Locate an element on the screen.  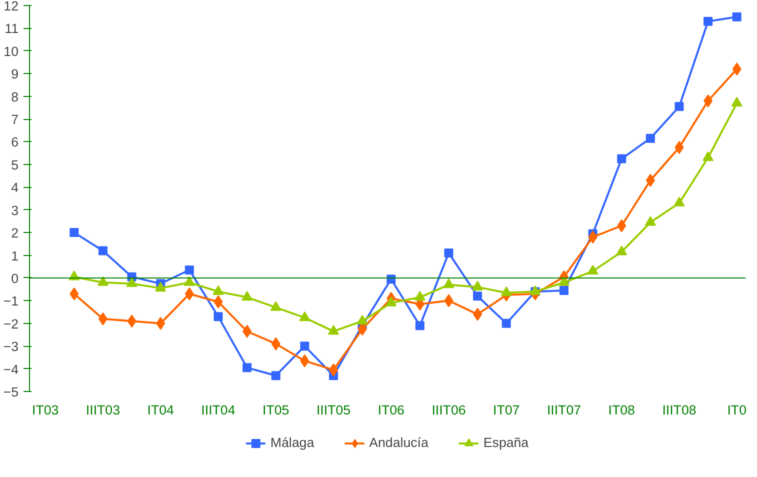
y-tick-label: 4 is located at coordinates (15, 188).